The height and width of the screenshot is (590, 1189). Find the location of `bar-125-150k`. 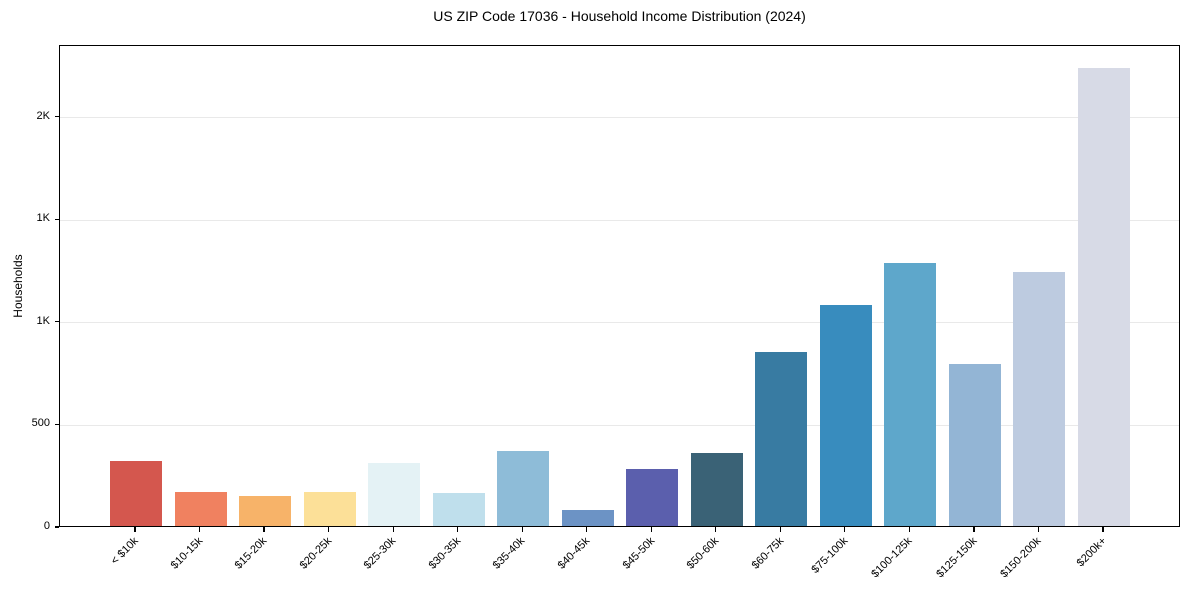

bar-125-150k is located at coordinates (974, 444).